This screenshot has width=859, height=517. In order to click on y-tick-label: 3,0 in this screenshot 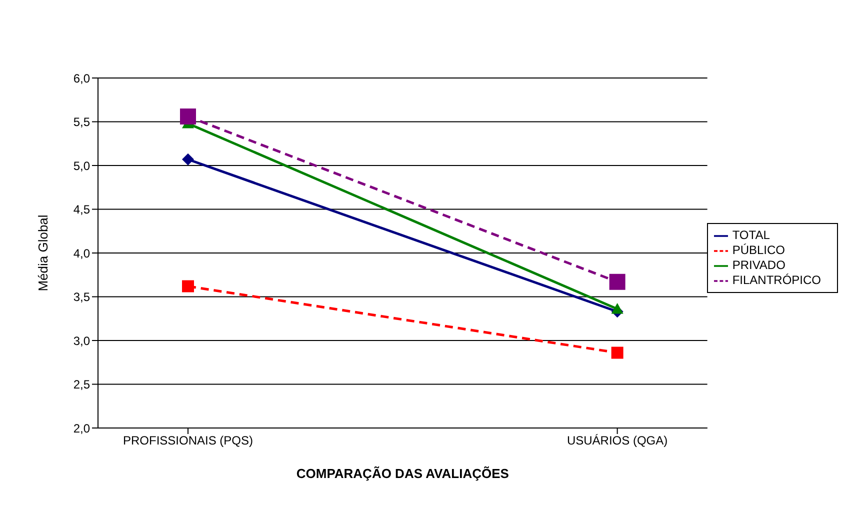, I will do `click(81, 341)`.